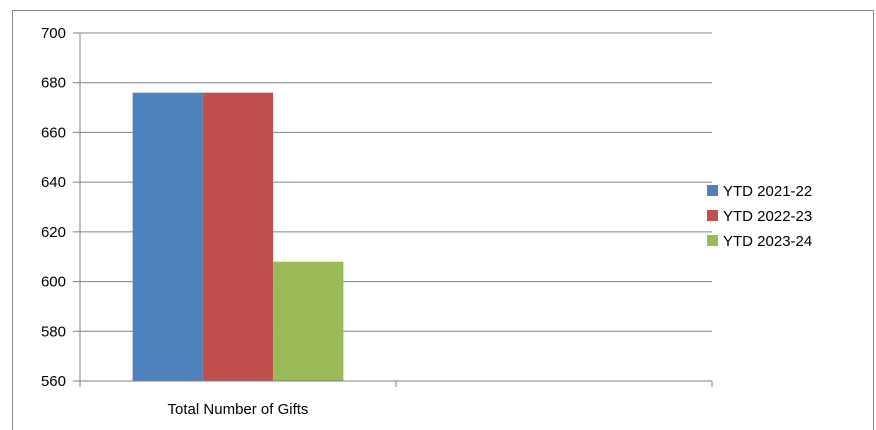 The width and height of the screenshot is (876, 430). I want to click on y-tick-label: 660, so click(53, 132).